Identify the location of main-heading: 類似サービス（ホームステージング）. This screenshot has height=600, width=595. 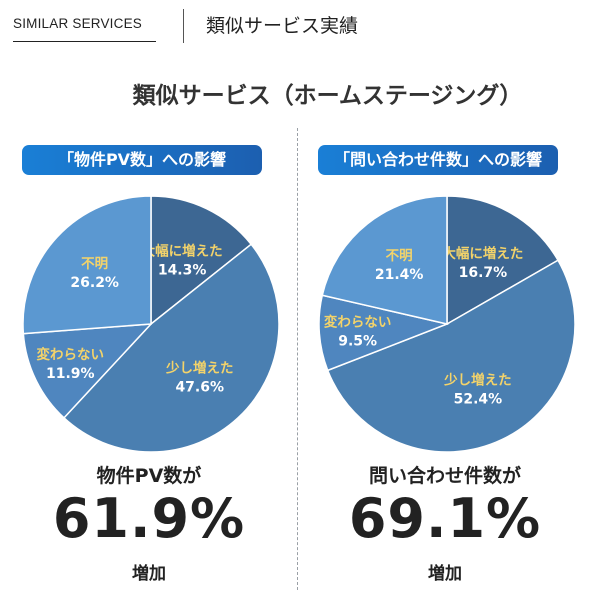
(327, 96).